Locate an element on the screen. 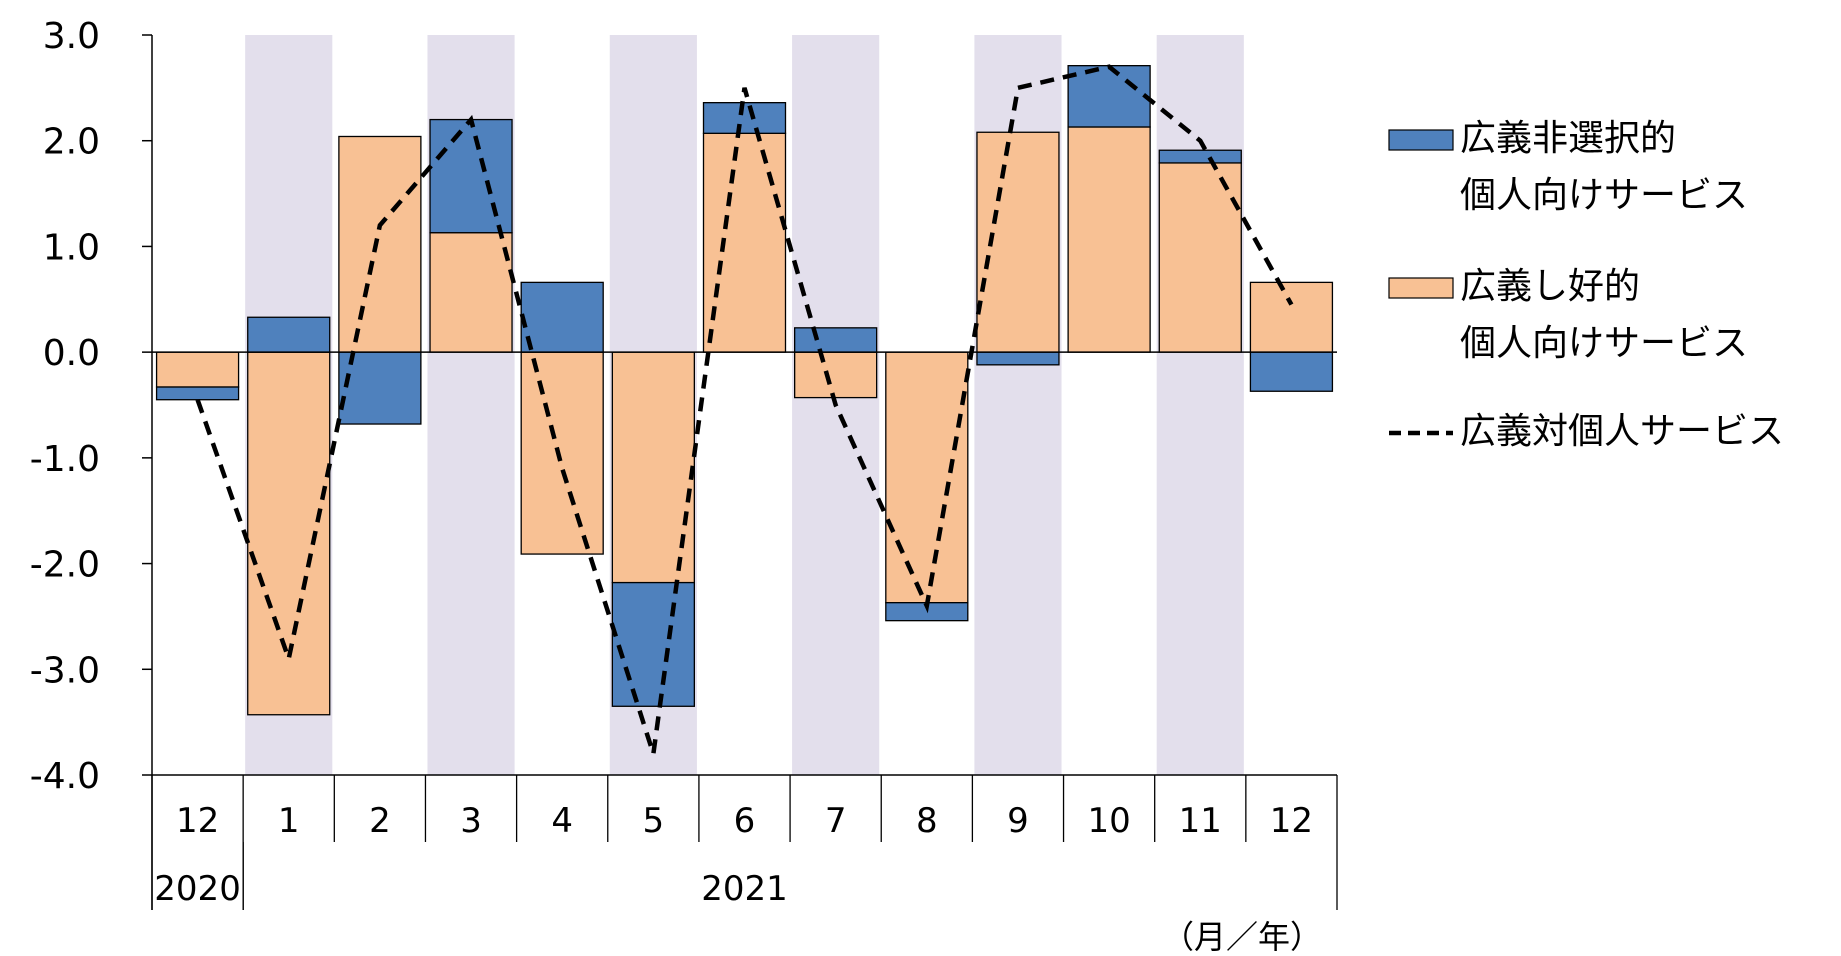 This screenshot has width=1841, height=956. bar-segment-s0-c3 is located at coordinates (471, 292).